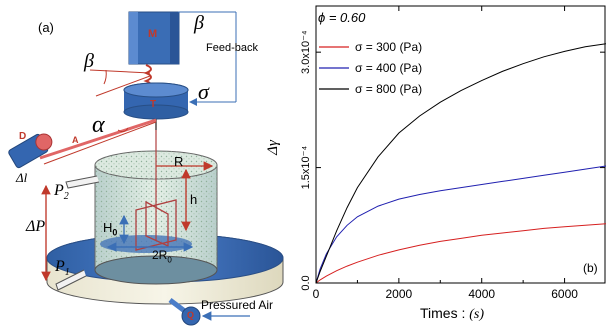 Image resolution: width=606 pixels, height=327 pixels. Describe the element at coordinates (564, 294) in the screenshot. I see `x-tick-label: 6000` at that location.